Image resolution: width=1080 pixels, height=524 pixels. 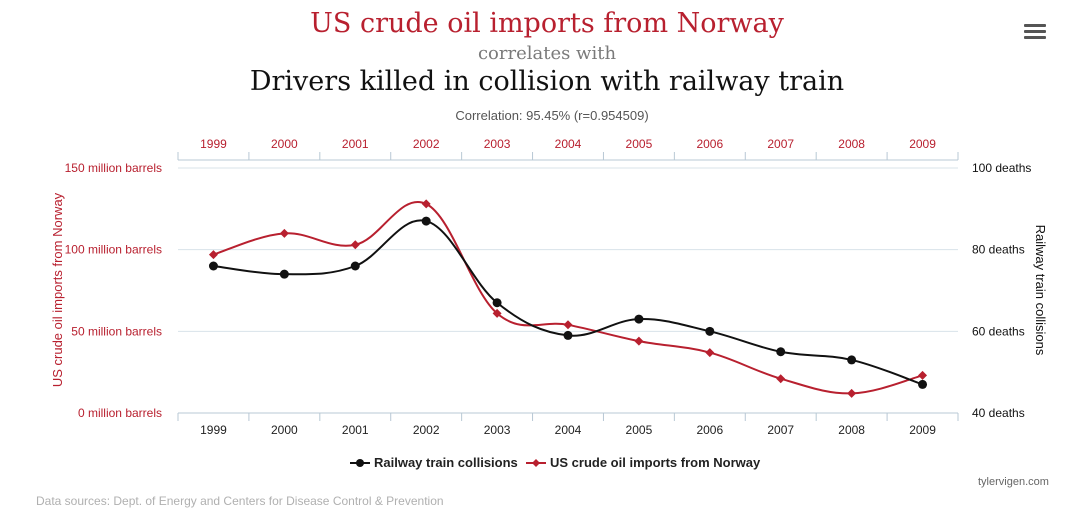 What do you see at coordinates (113, 250) in the screenshot?
I see `left-y-tick-label: 100 million barrels` at bounding box center [113, 250].